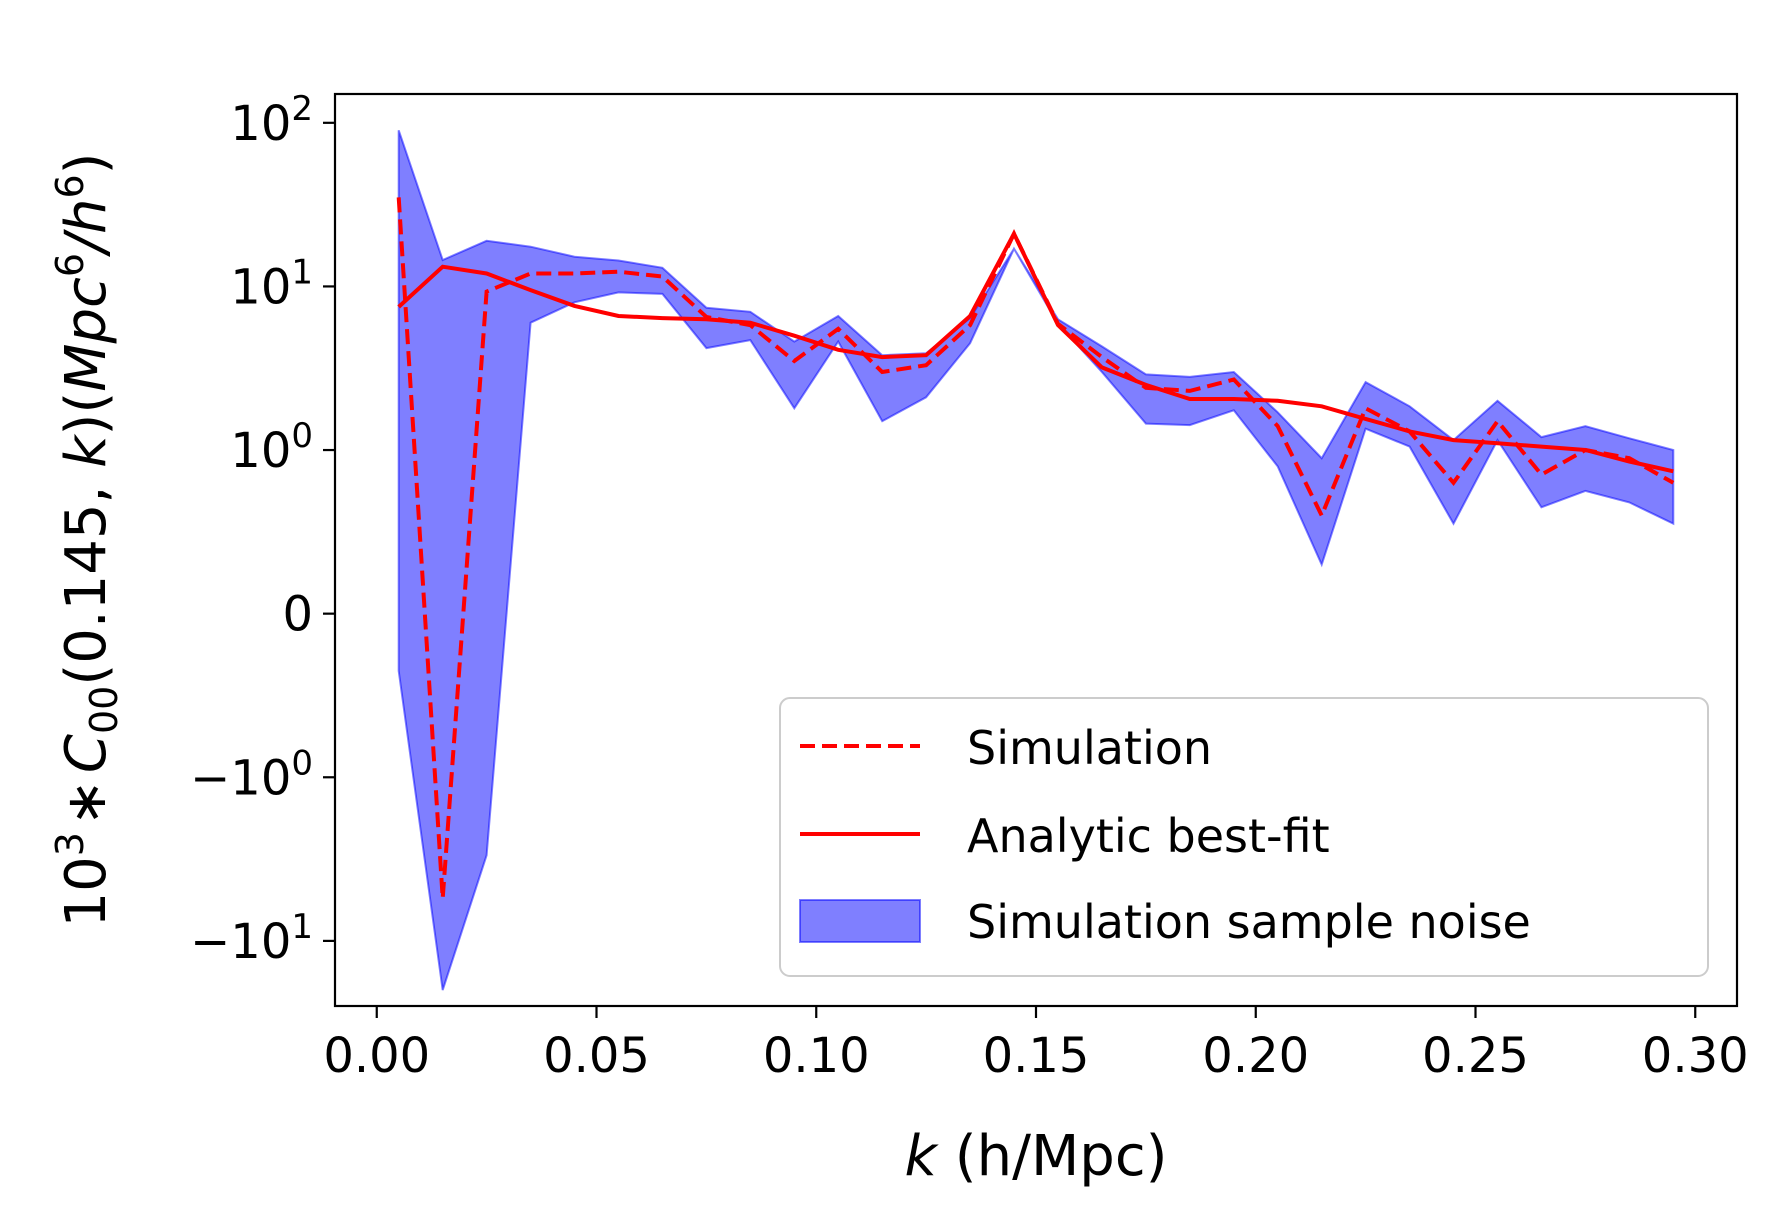  I want to click on y-tick-label: 10², so click(271, 120).